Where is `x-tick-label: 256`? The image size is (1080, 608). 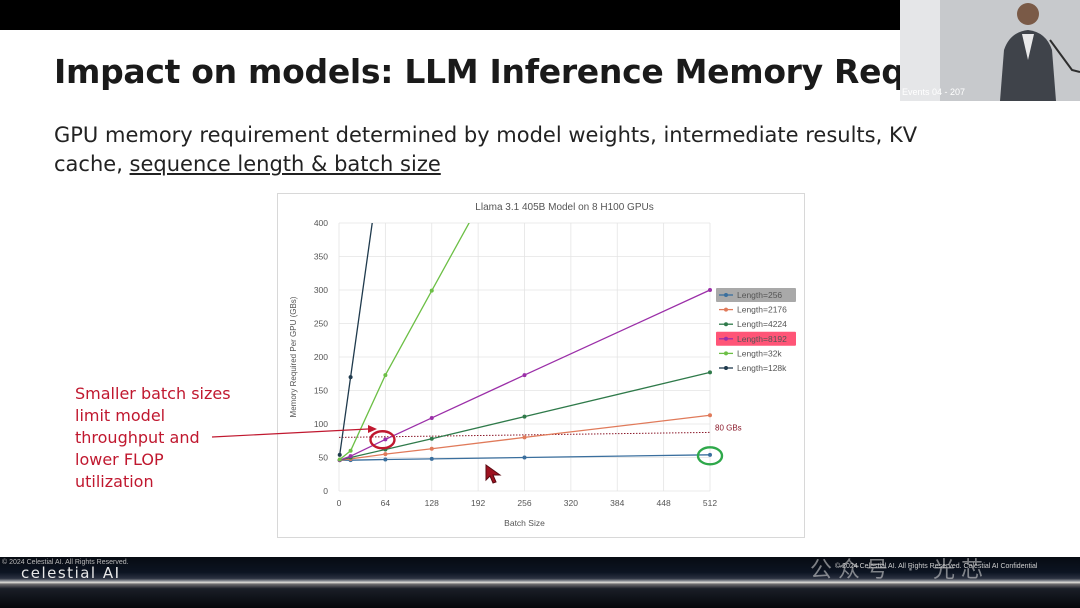 x-tick-label: 256 is located at coordinates (524, 503).